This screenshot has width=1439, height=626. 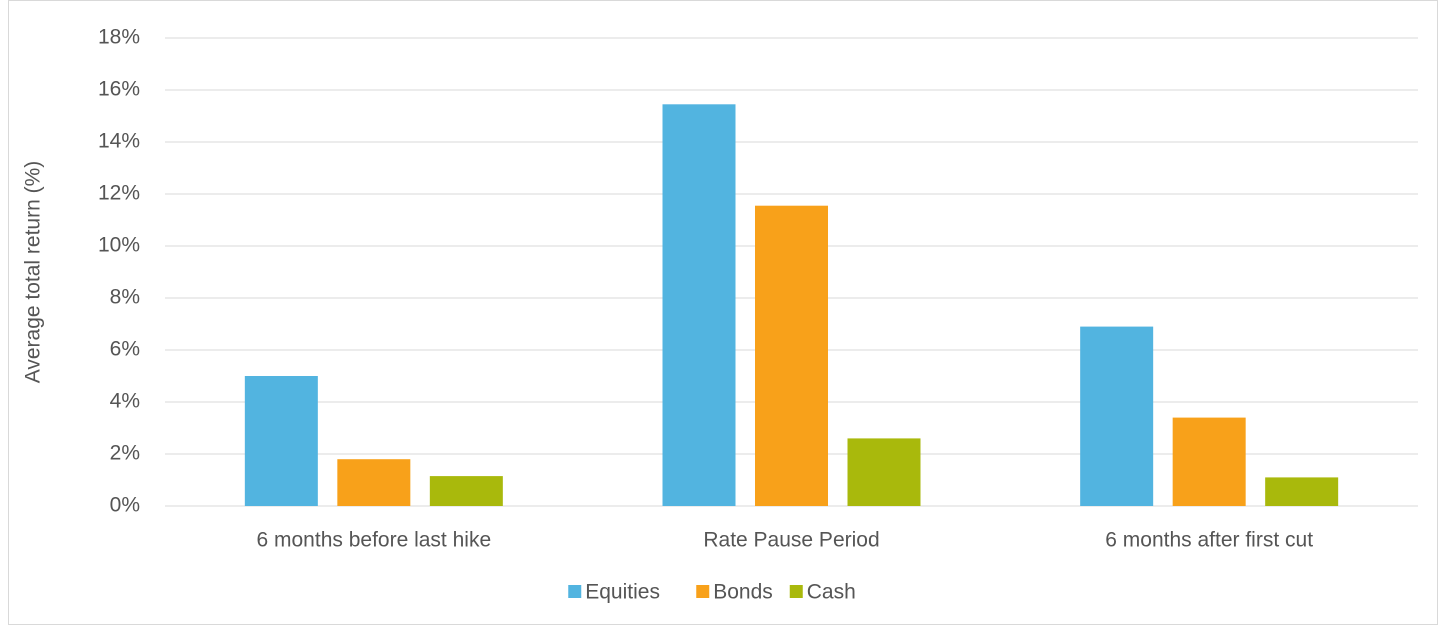 I want to click on y-tick-label: 14%, so click(x=119, y=141).